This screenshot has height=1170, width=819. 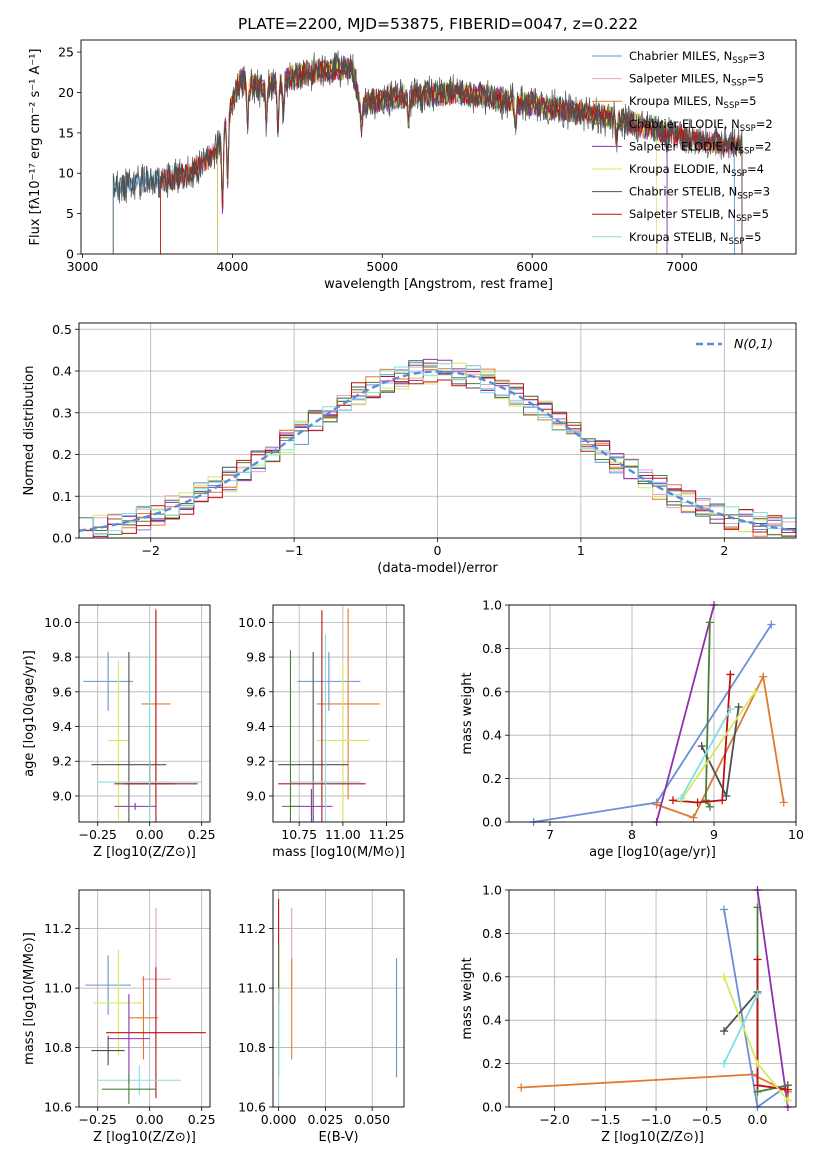 I want to click on gaussian-curve, so click(x=437, y=451).